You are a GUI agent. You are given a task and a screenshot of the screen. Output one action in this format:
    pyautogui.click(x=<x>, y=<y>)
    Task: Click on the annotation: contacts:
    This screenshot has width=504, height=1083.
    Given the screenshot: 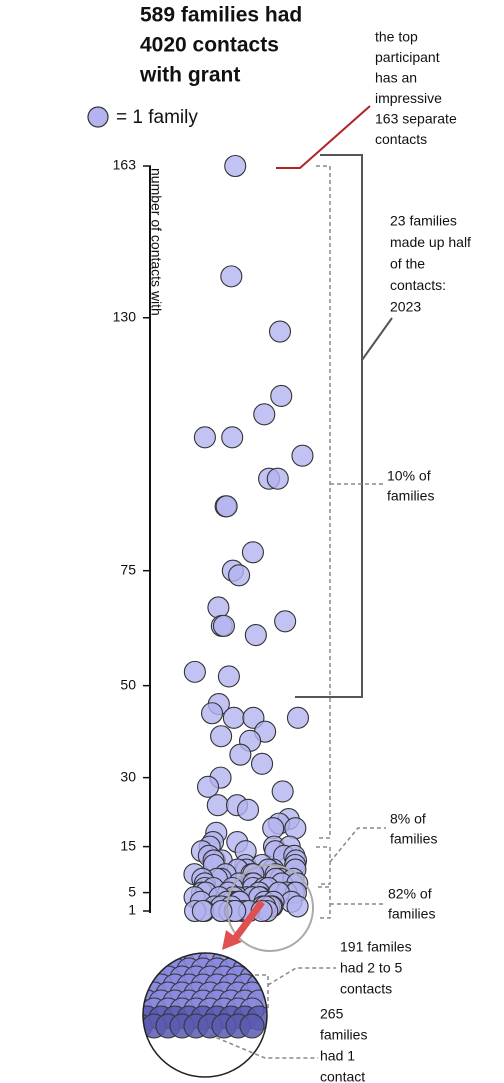 What is the action you would take?
    pyautogui.click(x=418, y=285)
    